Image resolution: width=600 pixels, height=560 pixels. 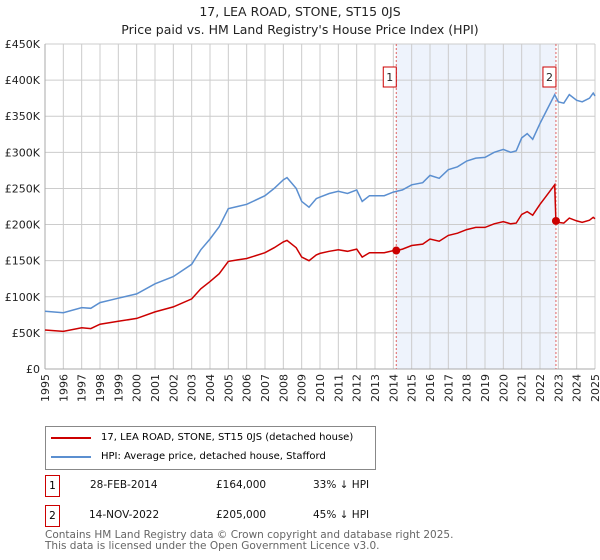 What do you see at coordinates (558, 388) in the screenshot?
I see `x-tick-label: 2023` at bounding box center [558, 388].